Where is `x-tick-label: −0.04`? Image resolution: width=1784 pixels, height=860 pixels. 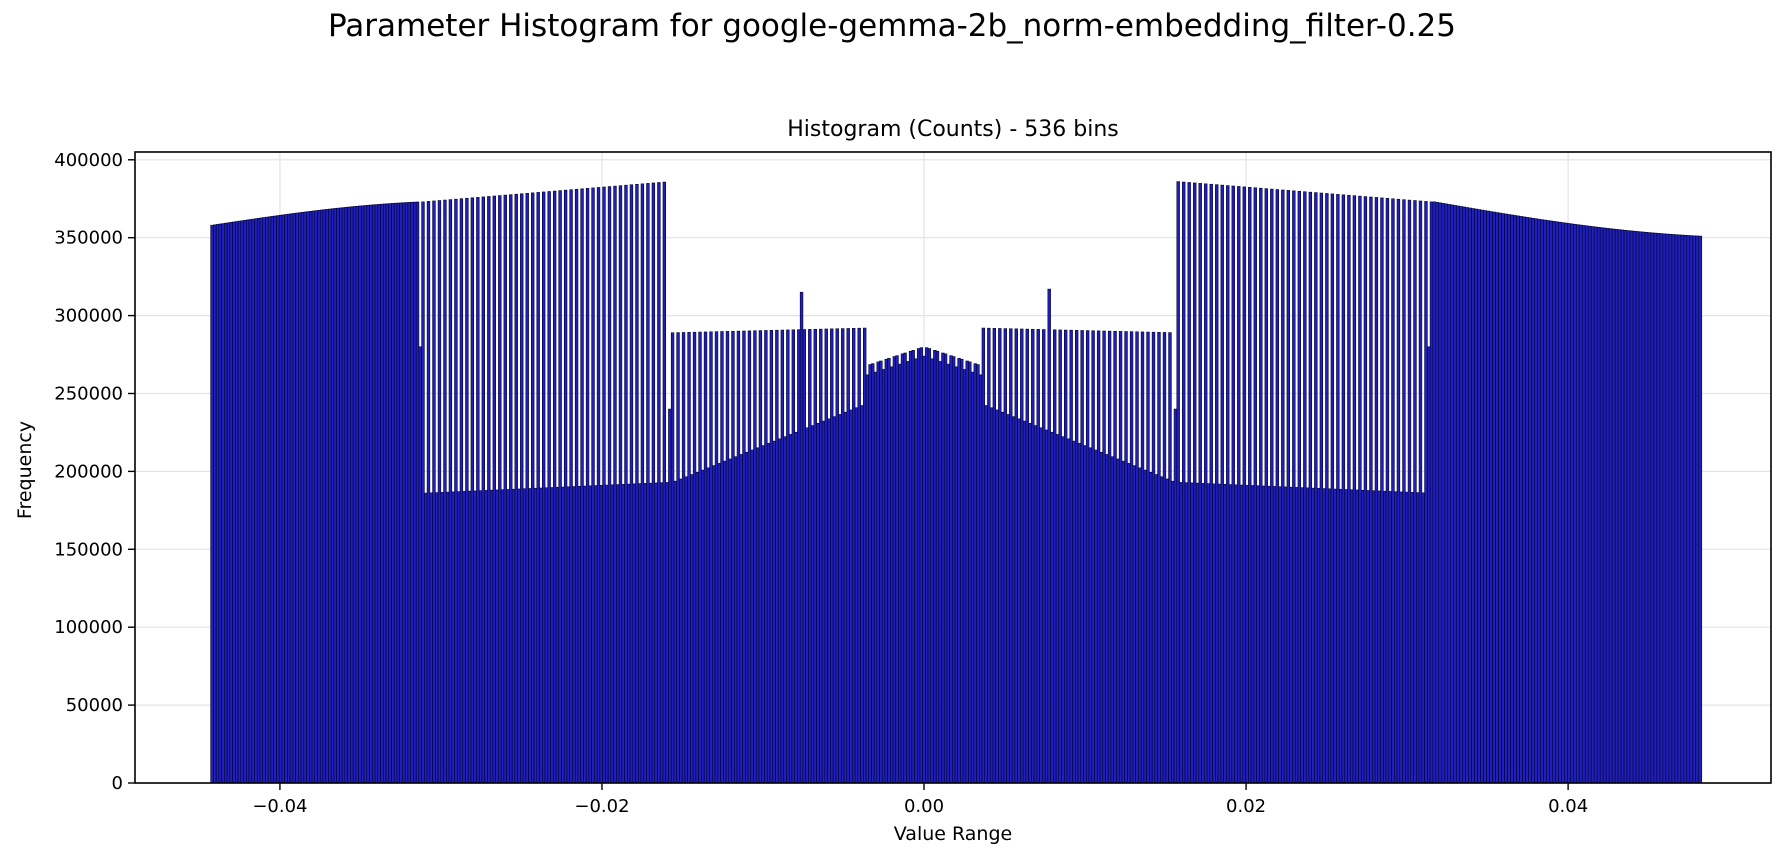 x-tick-label: −0.04 is located at coordinates (279, 806).